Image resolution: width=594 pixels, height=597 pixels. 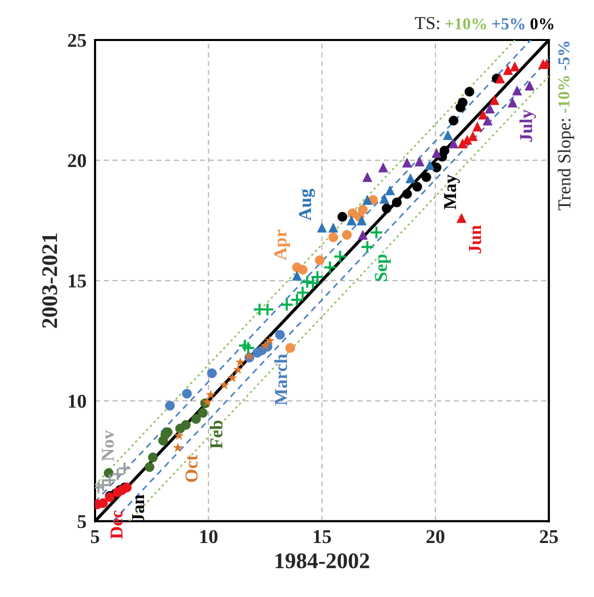 What do you see at coordinates (216, 434) in the screenshot?
I see `text: Feb` at bounding box center [216, 434].